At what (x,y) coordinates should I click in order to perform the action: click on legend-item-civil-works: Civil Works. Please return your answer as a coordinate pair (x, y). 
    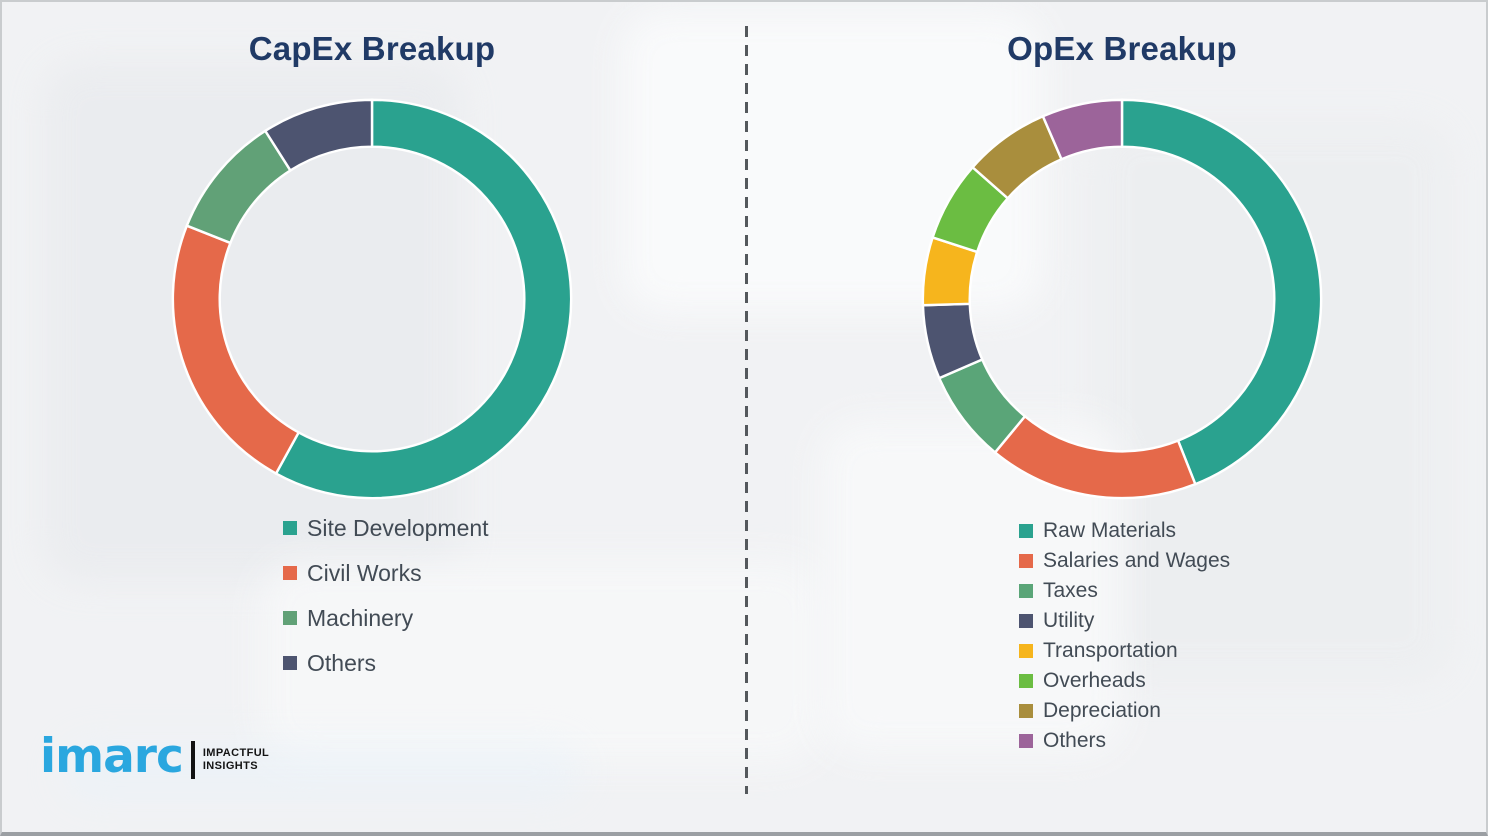
    Looking at the image, I should click on (386, 573).